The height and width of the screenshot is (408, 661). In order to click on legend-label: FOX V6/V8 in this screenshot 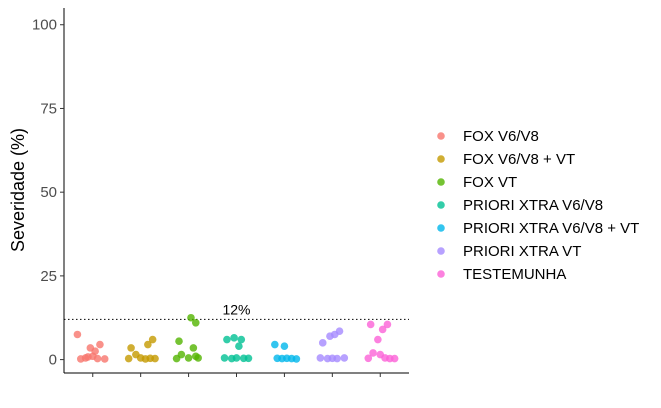, I will do `click(501, 136)`.